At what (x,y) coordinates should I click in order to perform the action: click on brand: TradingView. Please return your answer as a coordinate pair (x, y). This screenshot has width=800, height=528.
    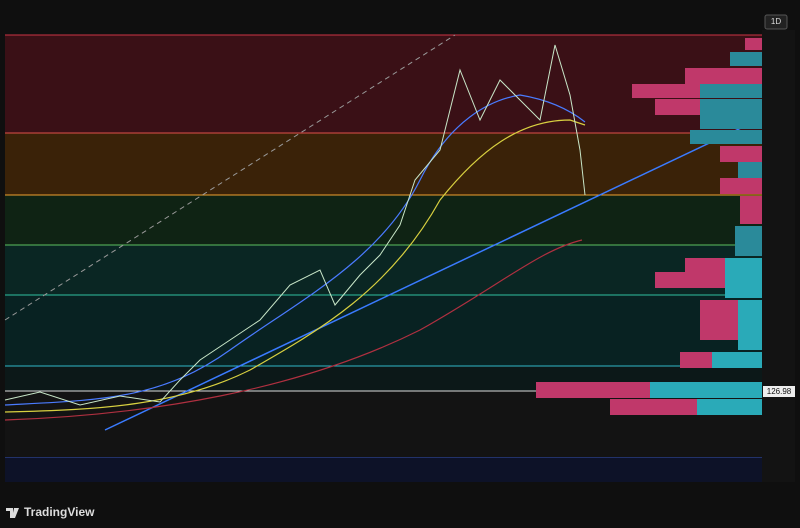
    Looking at the image, I should click on (59, 512).